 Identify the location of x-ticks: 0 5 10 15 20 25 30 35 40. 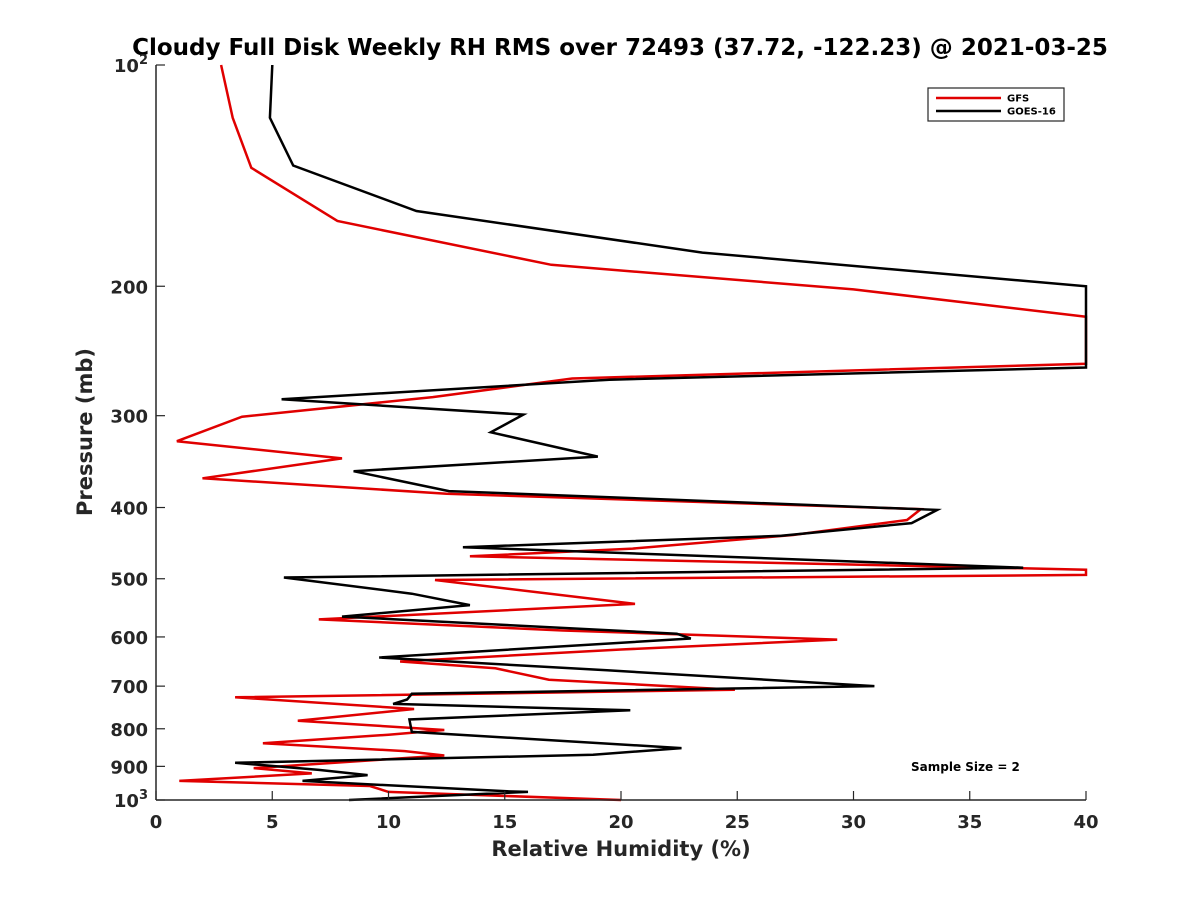
(624, 812).